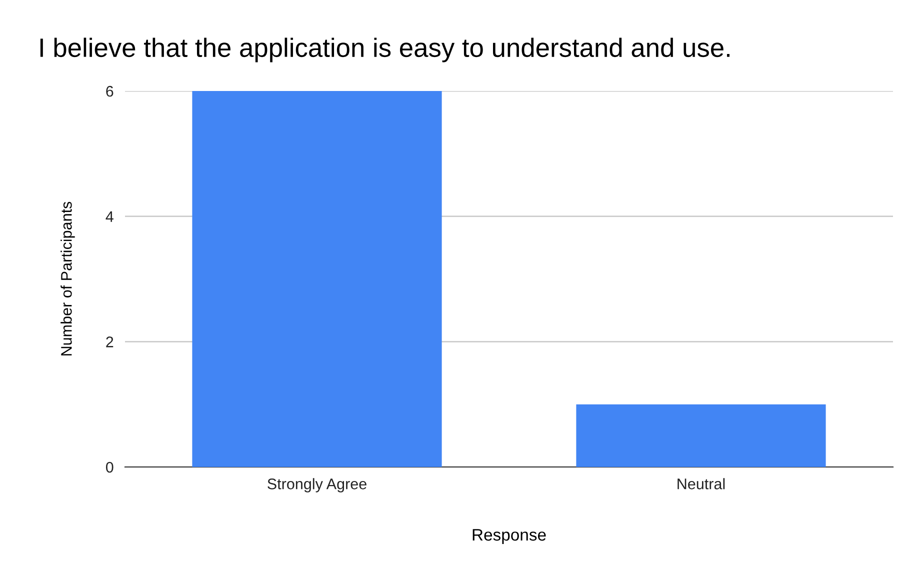 This screenshot has height=569, width=912. What do you see at coordinates (110, 216) in the screenshot?
I see `y-tick-label: 4` at bounding box center [110, 216].